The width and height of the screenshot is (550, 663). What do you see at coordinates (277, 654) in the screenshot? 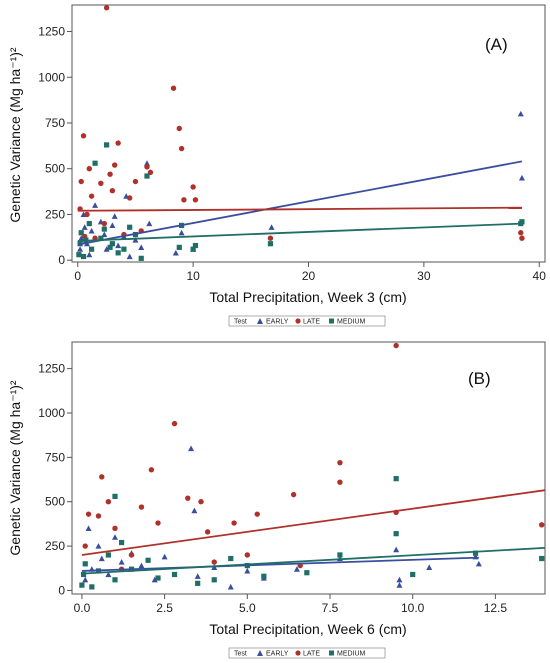
I see `legend-label-early: EARLY` at bounding box center [277, 654].